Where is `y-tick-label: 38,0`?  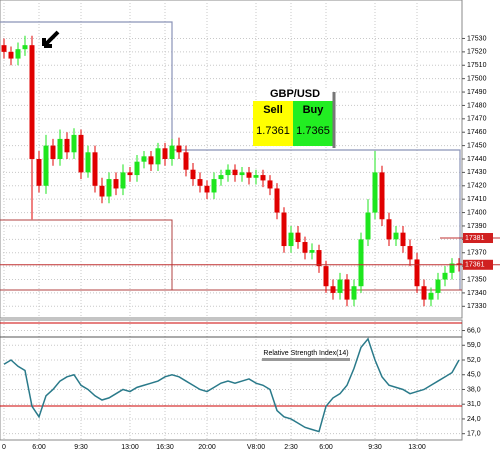 y-tick-label: 38,0 is located at coordinates (474, 389).